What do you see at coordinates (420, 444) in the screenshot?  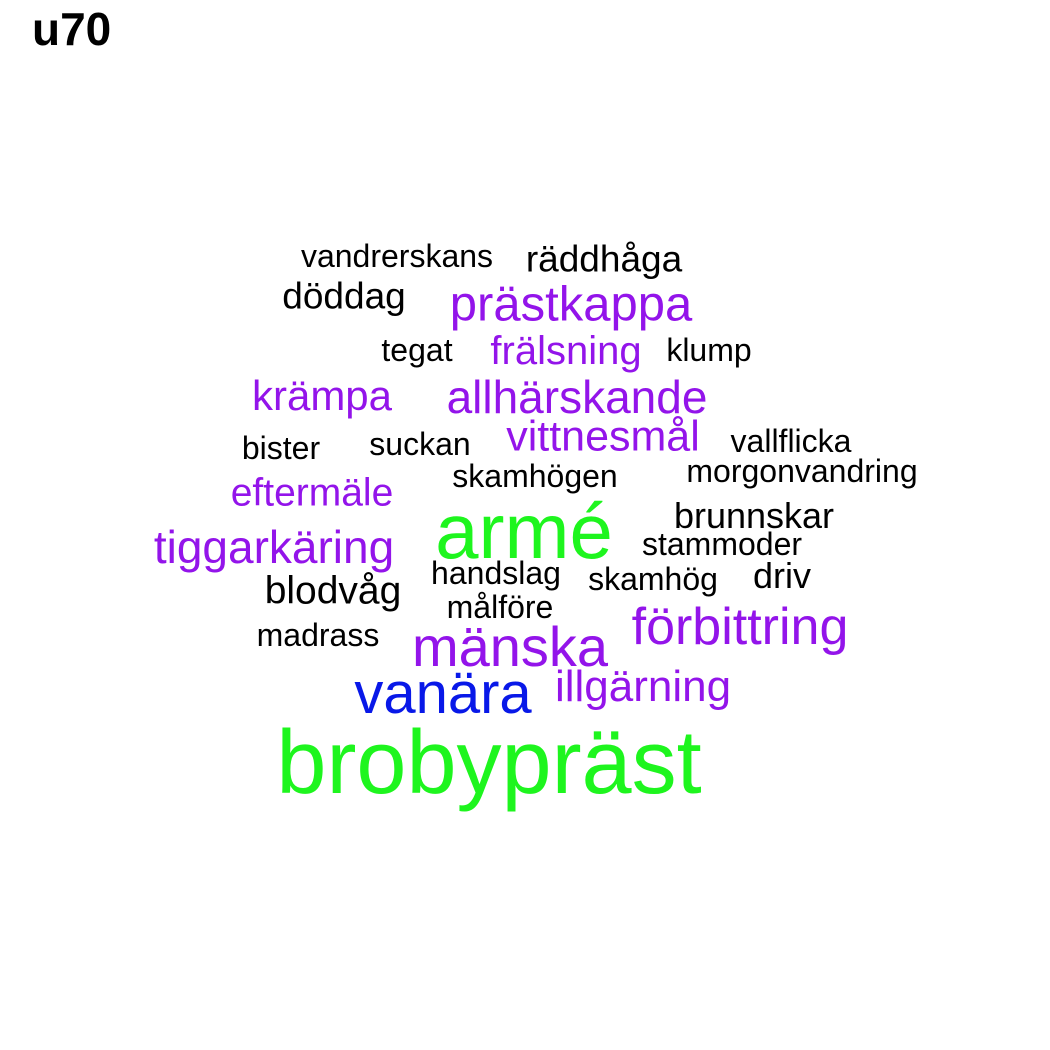 I see `cloud-word: suckan` at bounding box center [420, 444].